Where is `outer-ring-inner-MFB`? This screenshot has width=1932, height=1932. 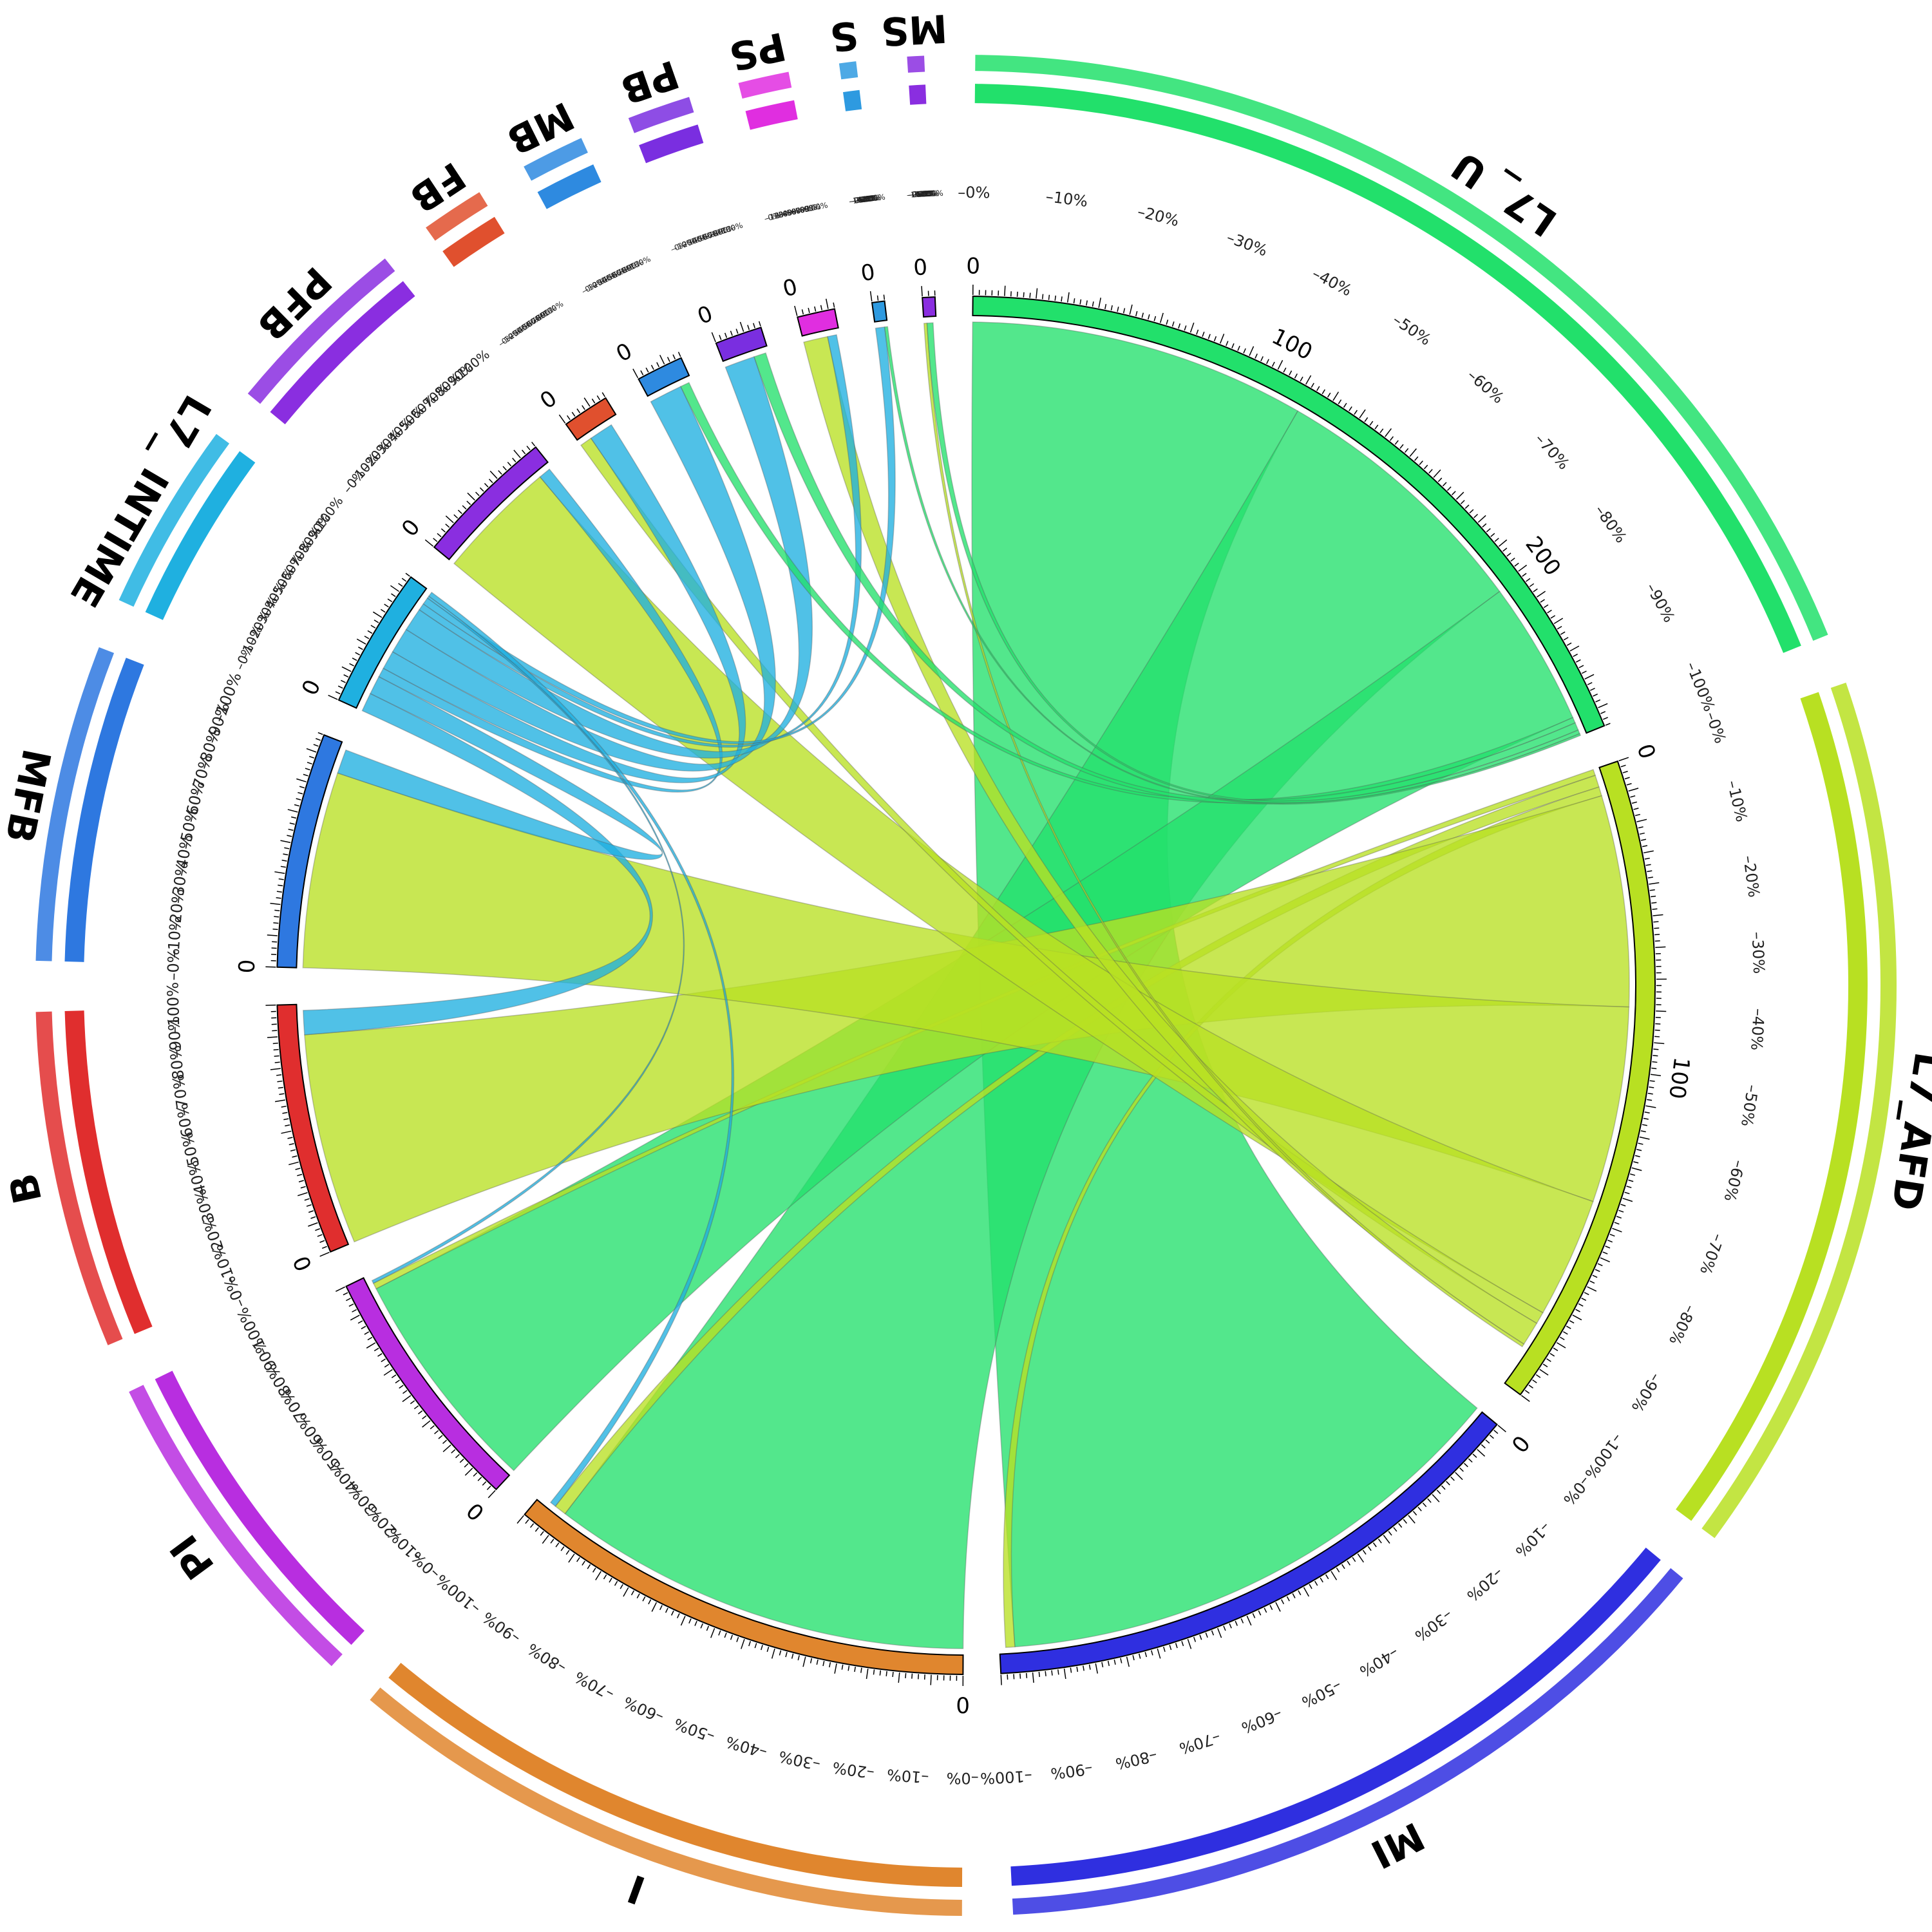 outer-ring-inner-MFB is located at coordinates (104, 810).